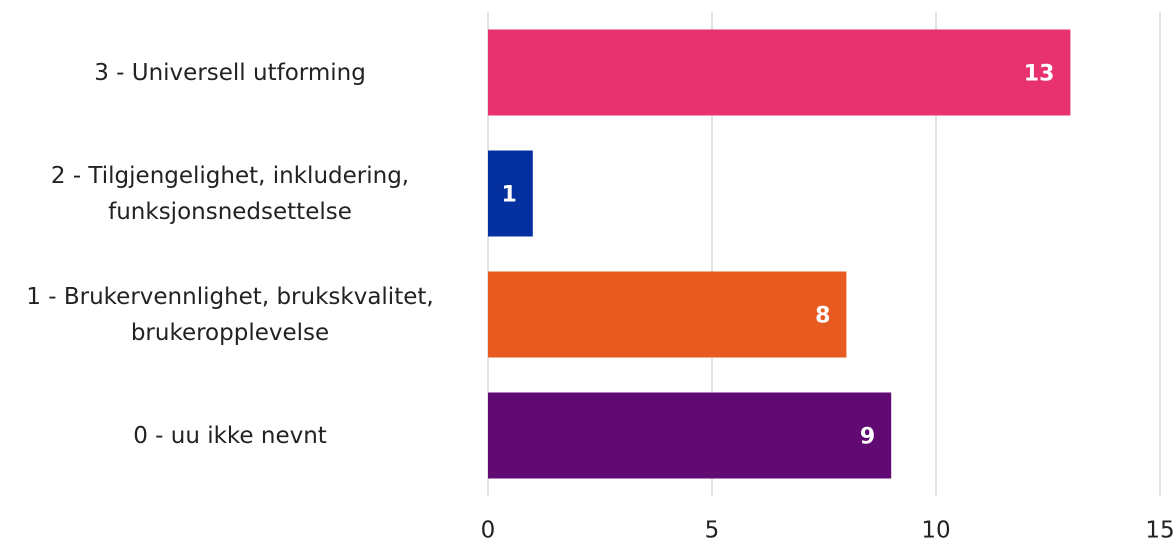 The image size is (1176, 546). Describe the element at coordinates (822, 316) in the screenshot. I see `value-label: 8` at that location.